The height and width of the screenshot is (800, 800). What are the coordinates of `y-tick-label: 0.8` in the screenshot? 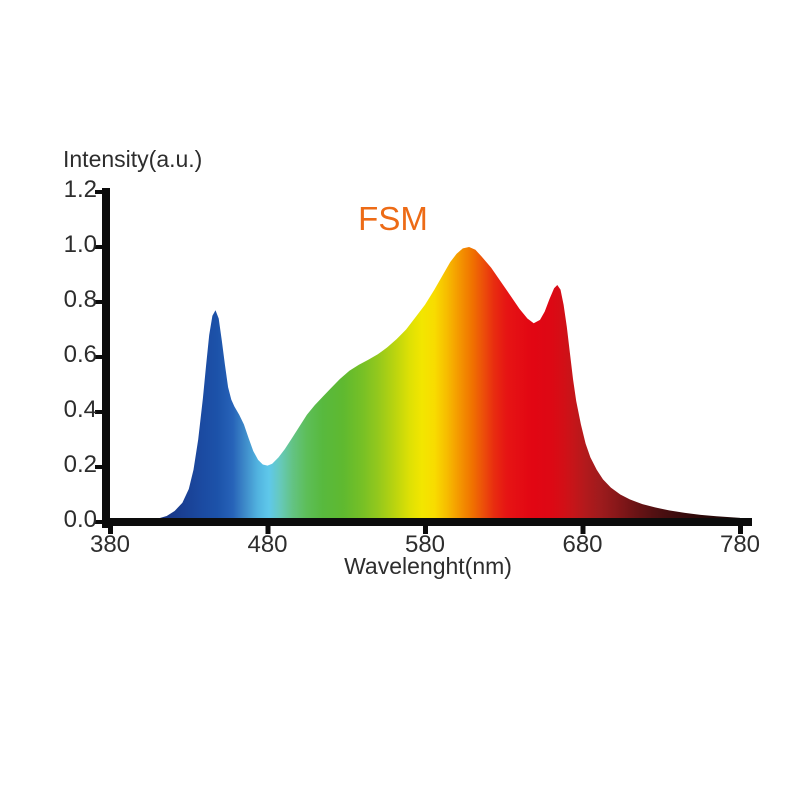 It's located at (80, 299).